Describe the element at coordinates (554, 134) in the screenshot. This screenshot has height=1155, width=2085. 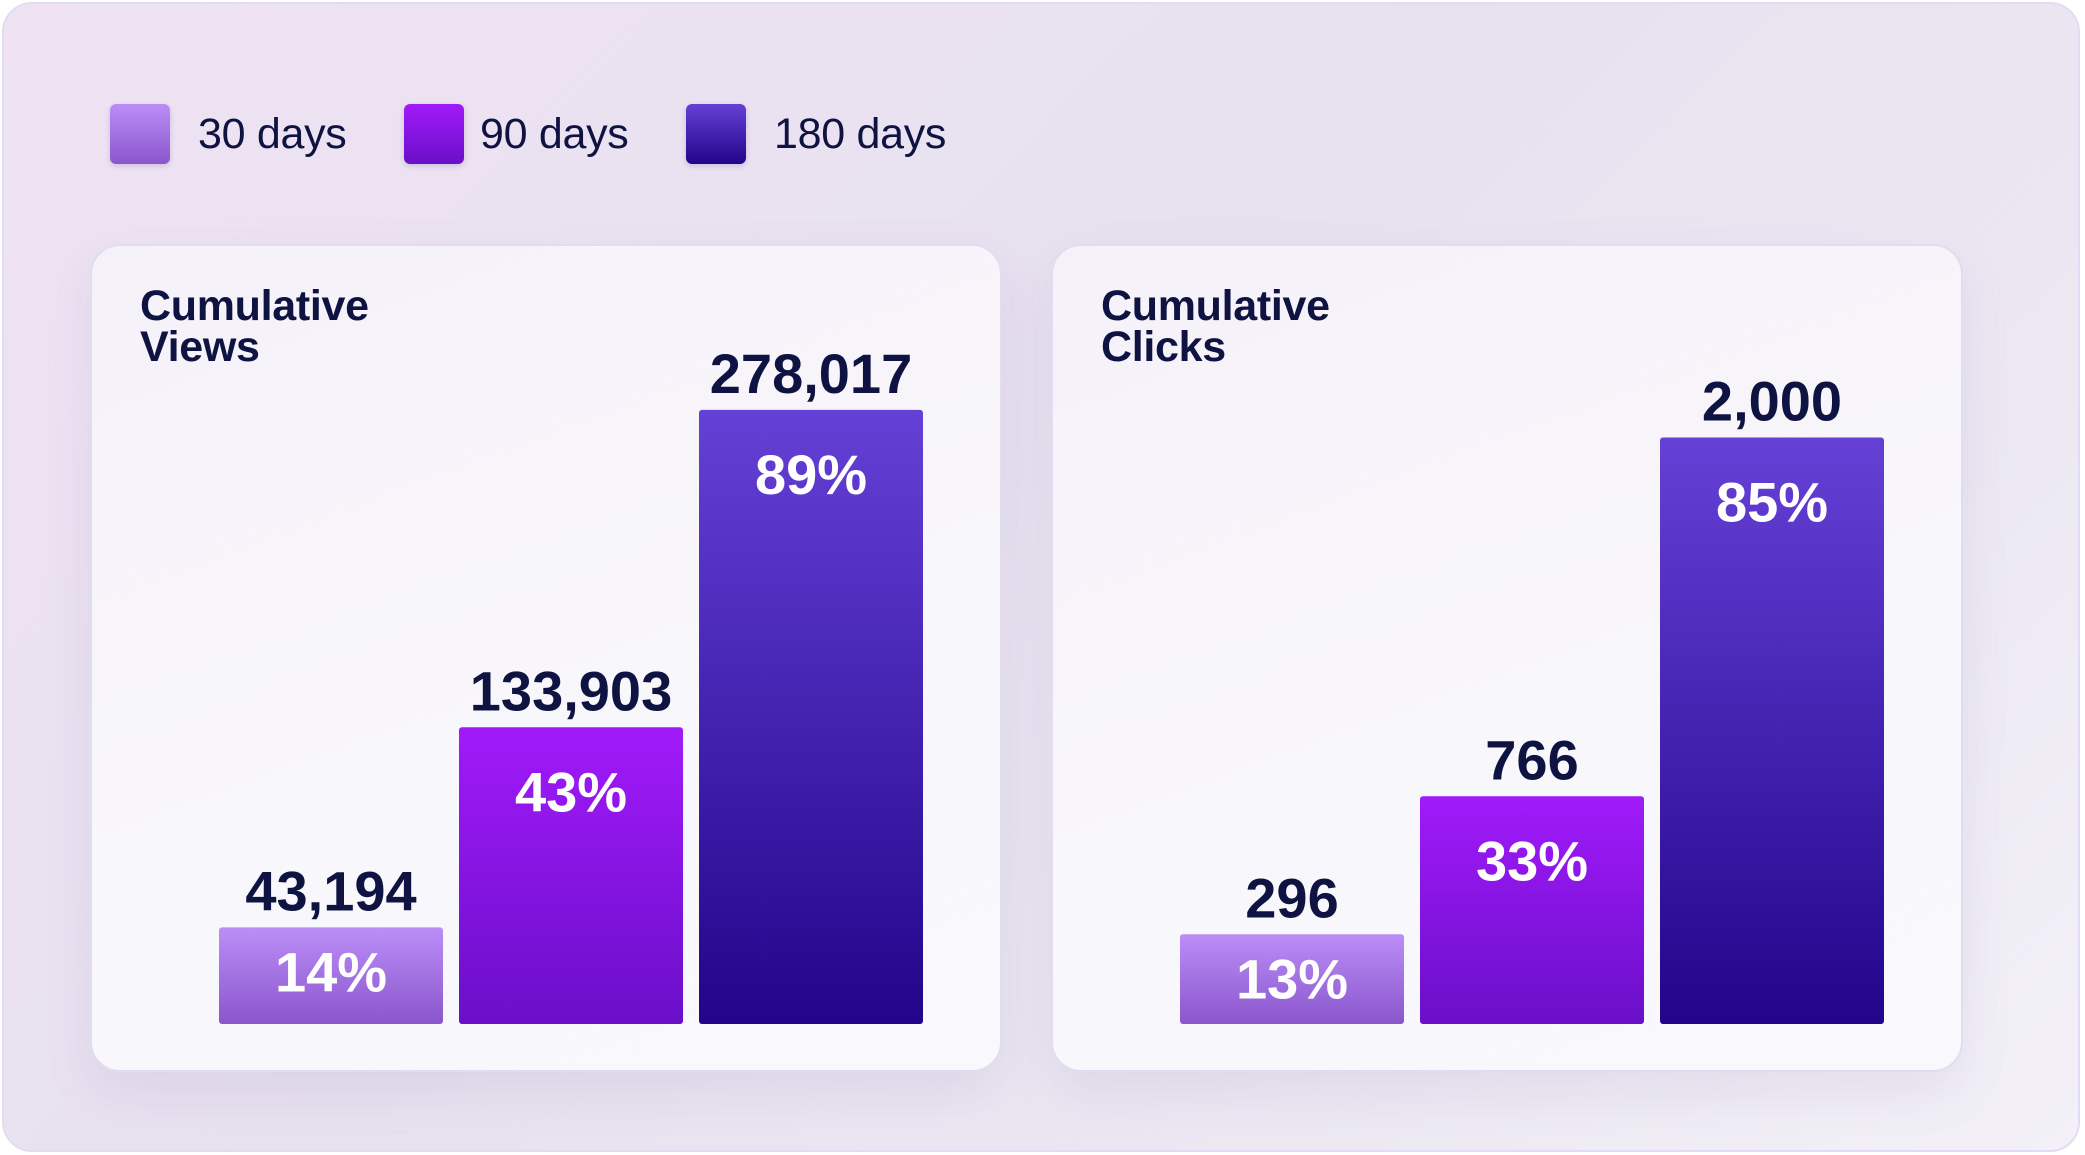
I see `legend-label-90-days: 90 days` at that location.